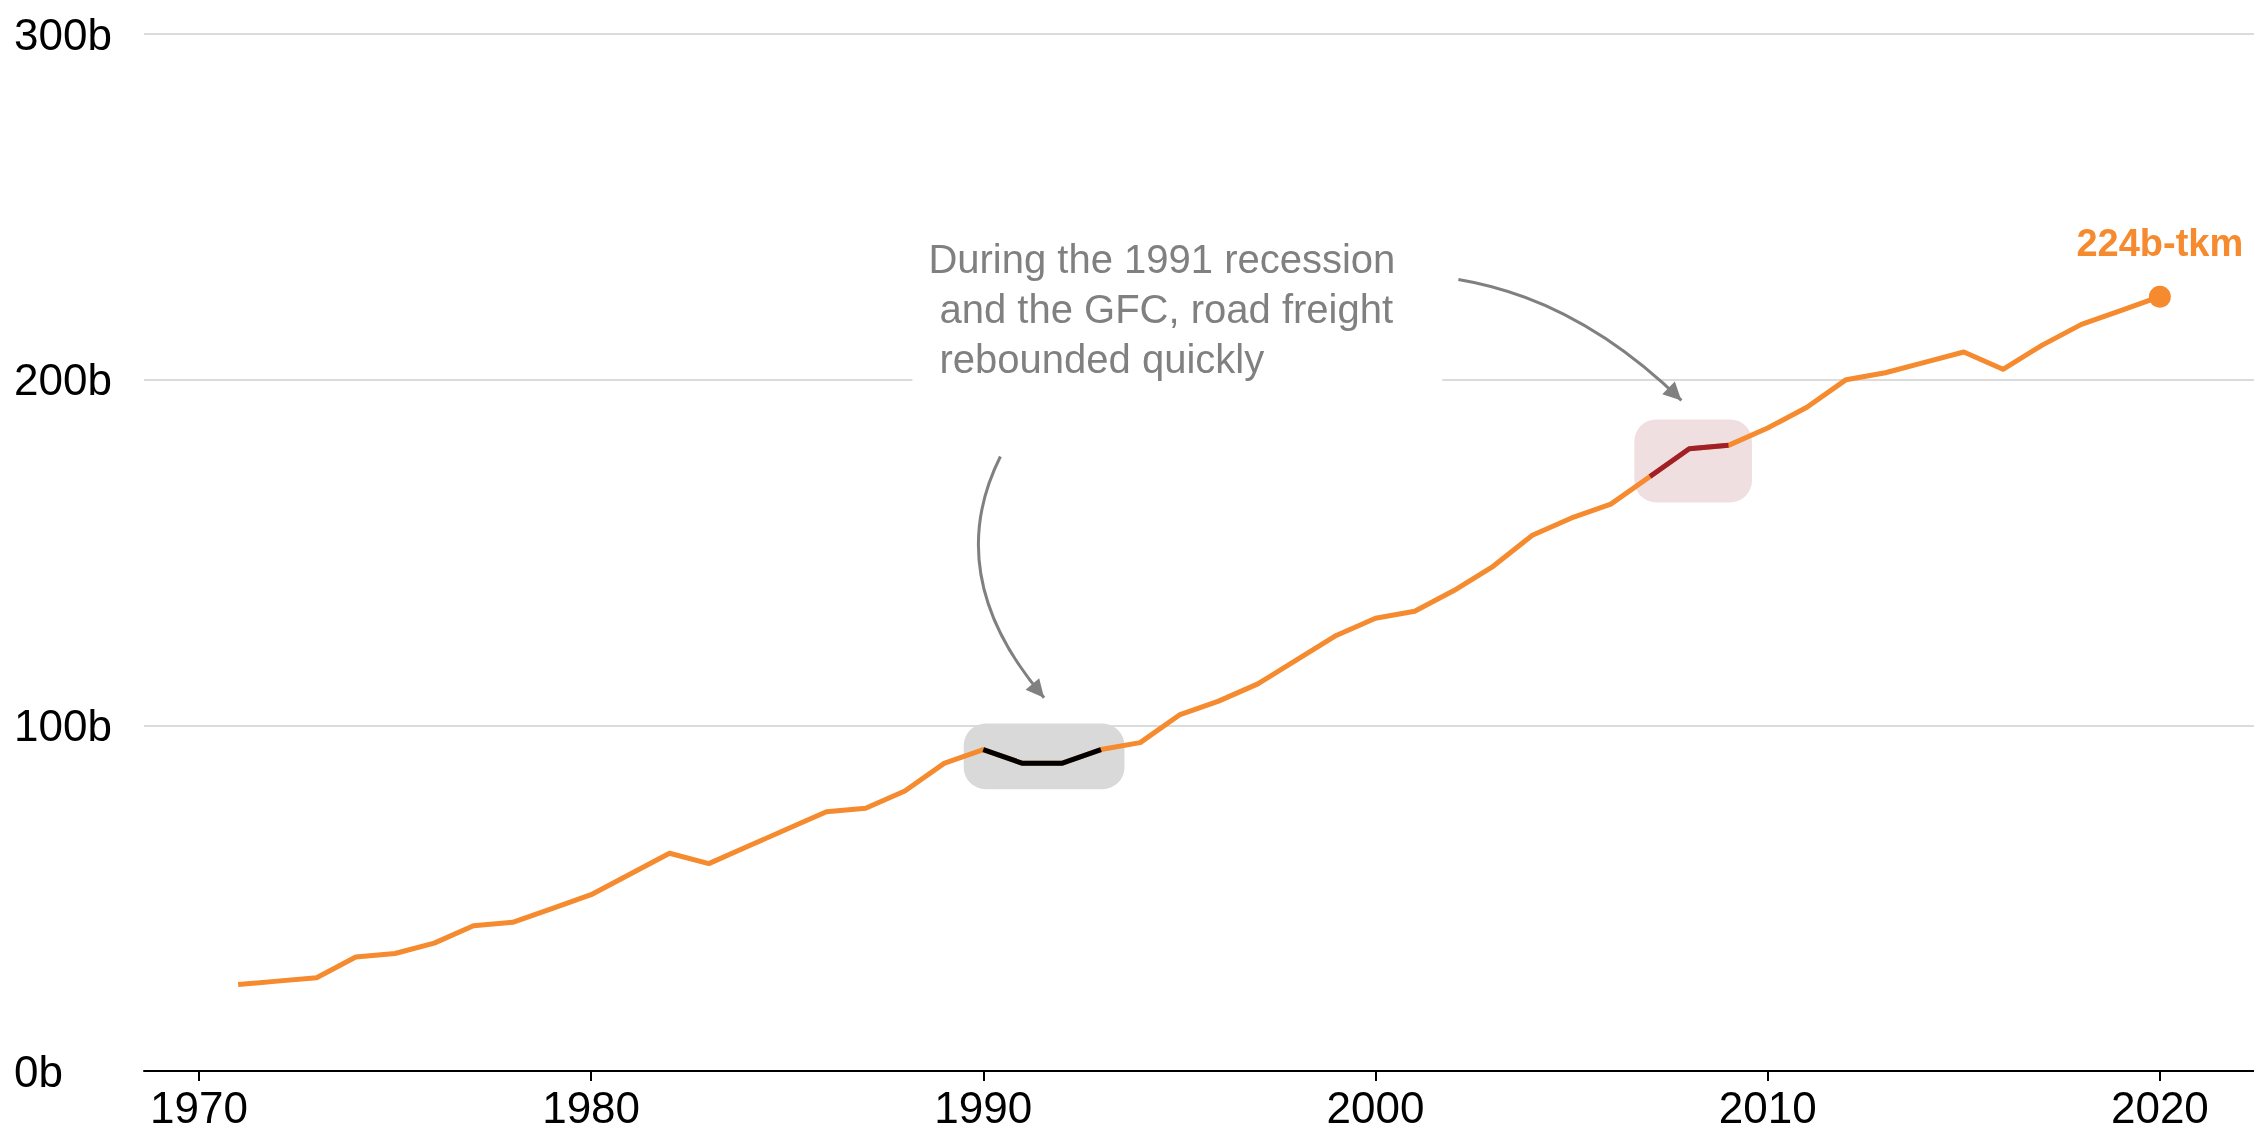 This screenshot has height=1129, width=2254. What do you see at coordinates (63, 380) in the screenshot?
I see `y-tick-label: 200b` at bounding box center [63, 380].